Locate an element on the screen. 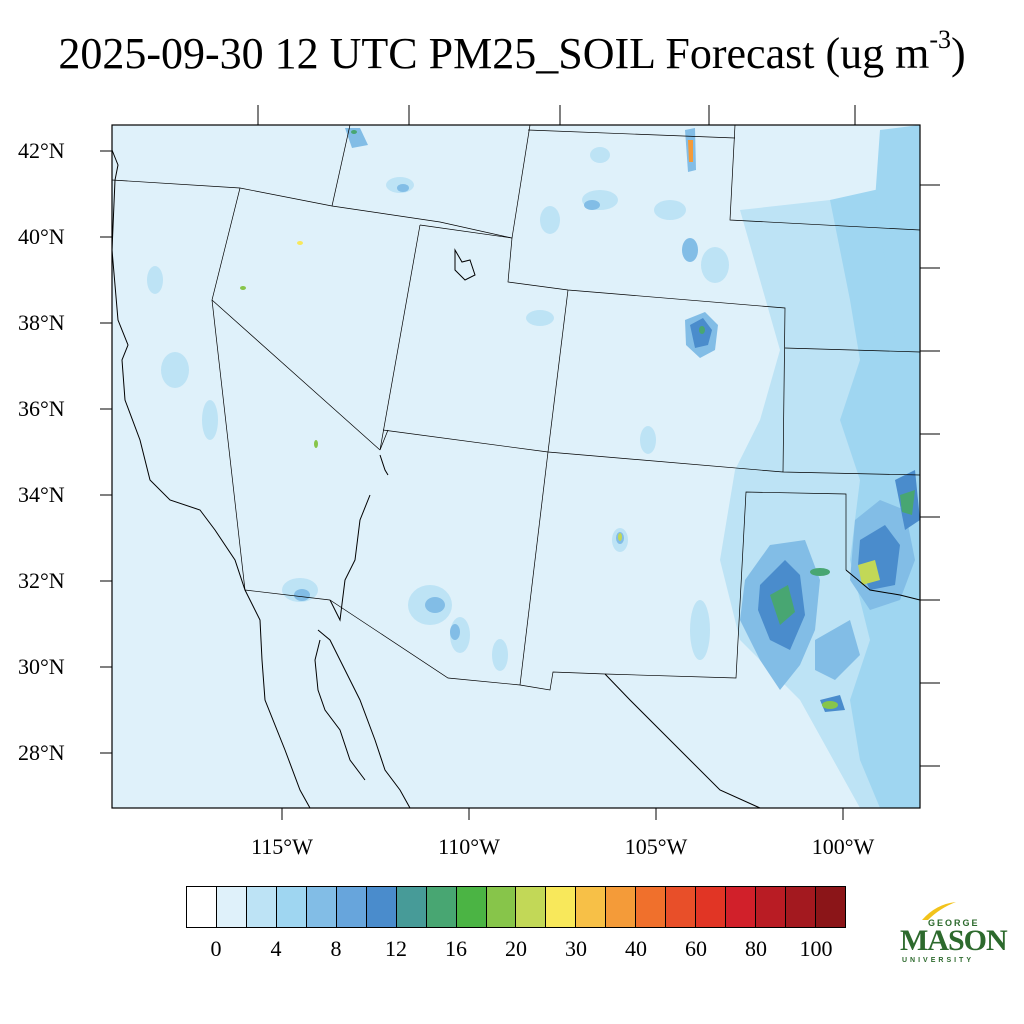 Image resolution: width=1024 pixels, height=1024 pixels. north-region-b is located at coordinates (690, 151).